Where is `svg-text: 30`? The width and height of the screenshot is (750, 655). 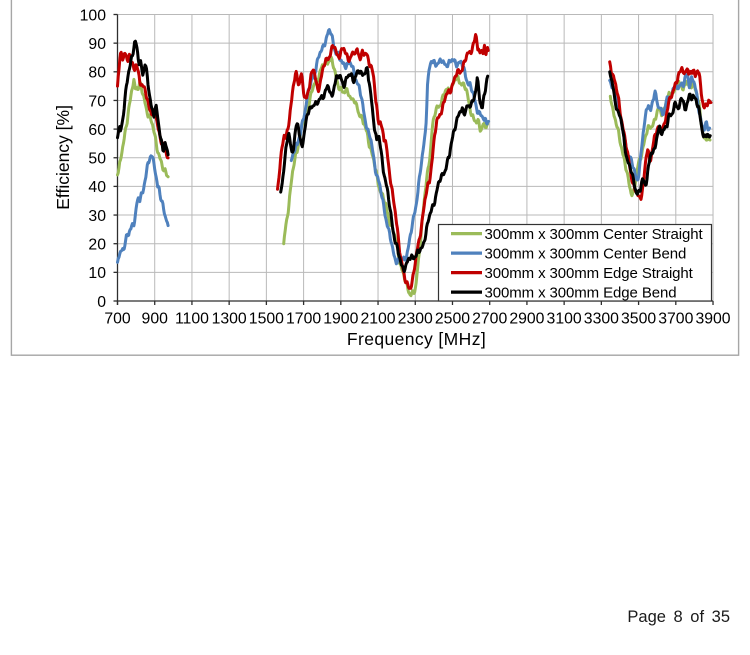
svg-text: 30 is located at coordinates (97, 216).